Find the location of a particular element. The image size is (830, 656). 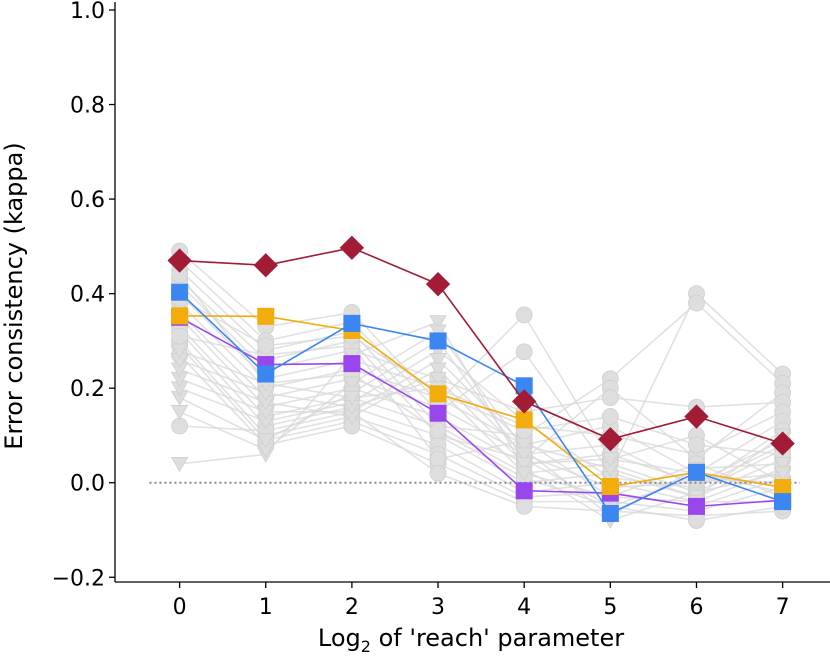

y-tick-label: 0.8 is located at coordinates (87, 106).